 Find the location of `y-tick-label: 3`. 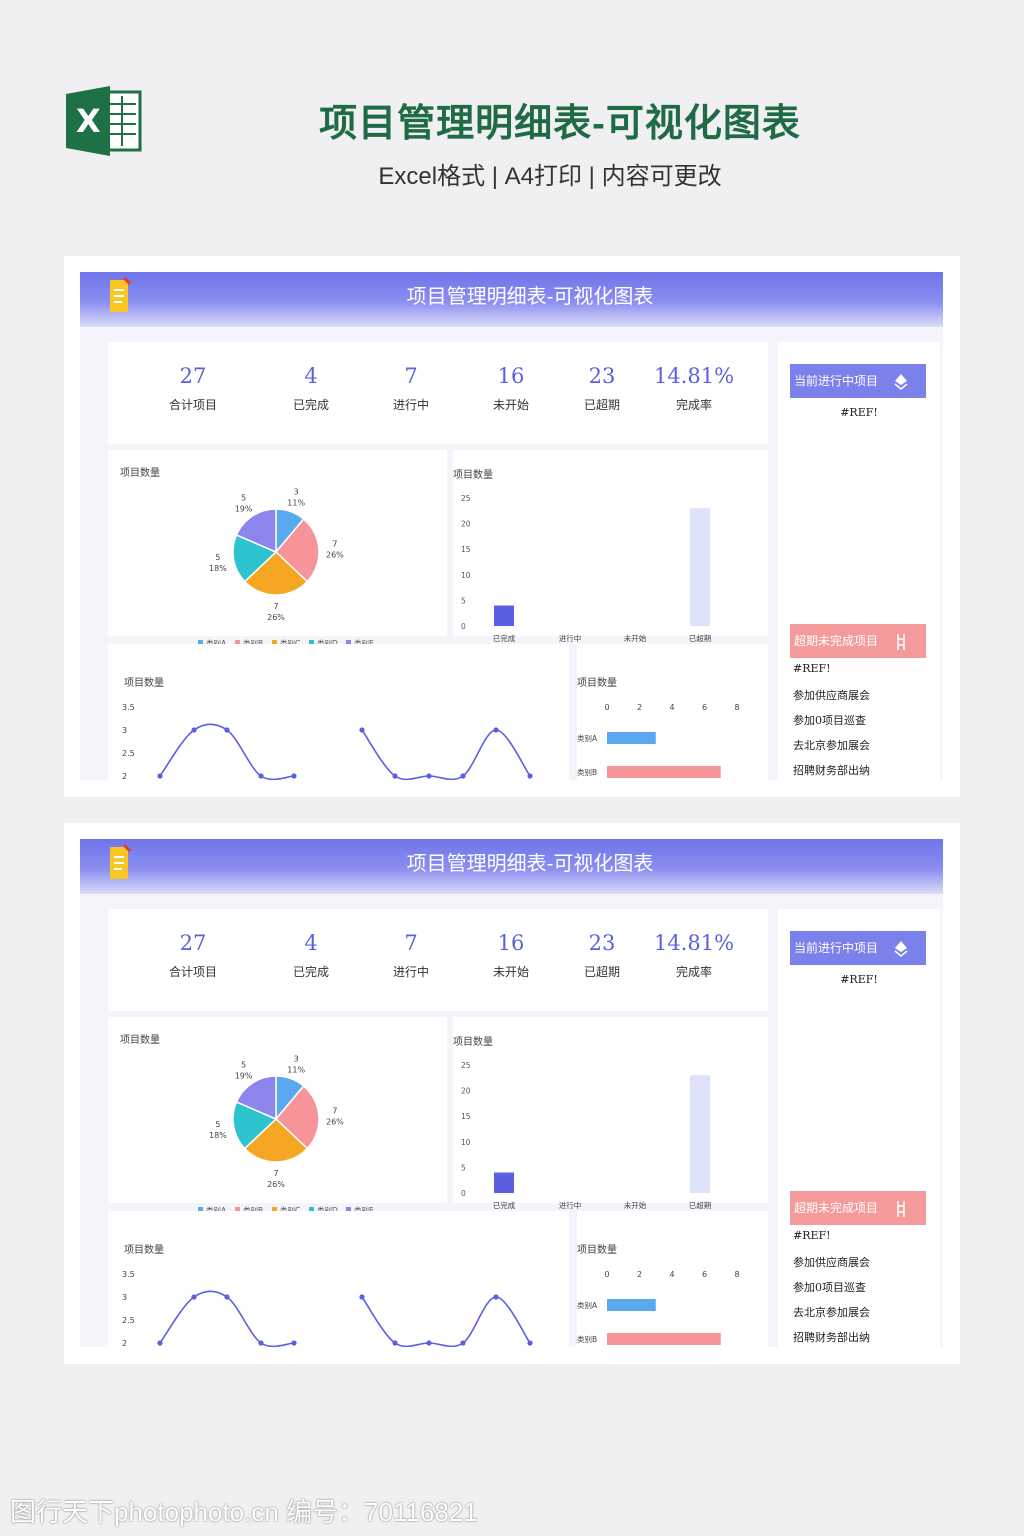

y-tick-label: 3 is located at coordinates (124, 730).